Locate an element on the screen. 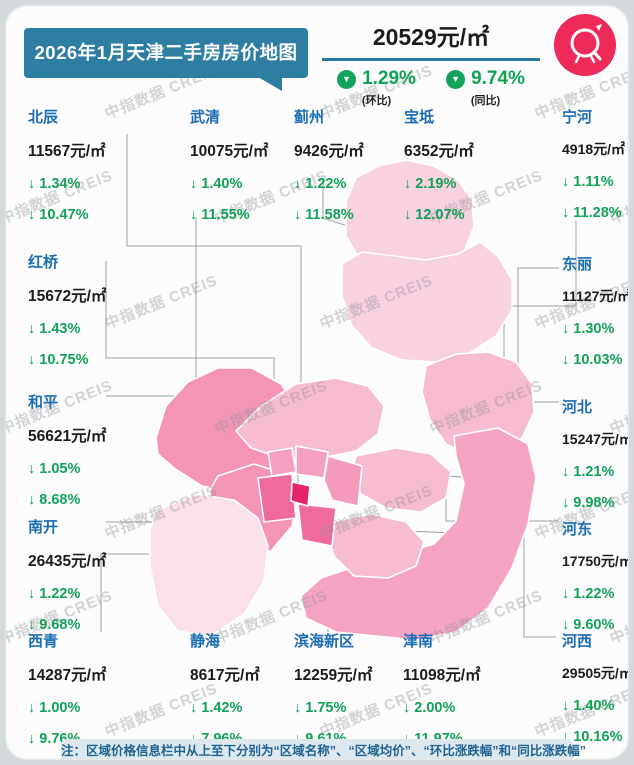  district-mom: ↓ 1.42% is located at coordinates (216, 708).